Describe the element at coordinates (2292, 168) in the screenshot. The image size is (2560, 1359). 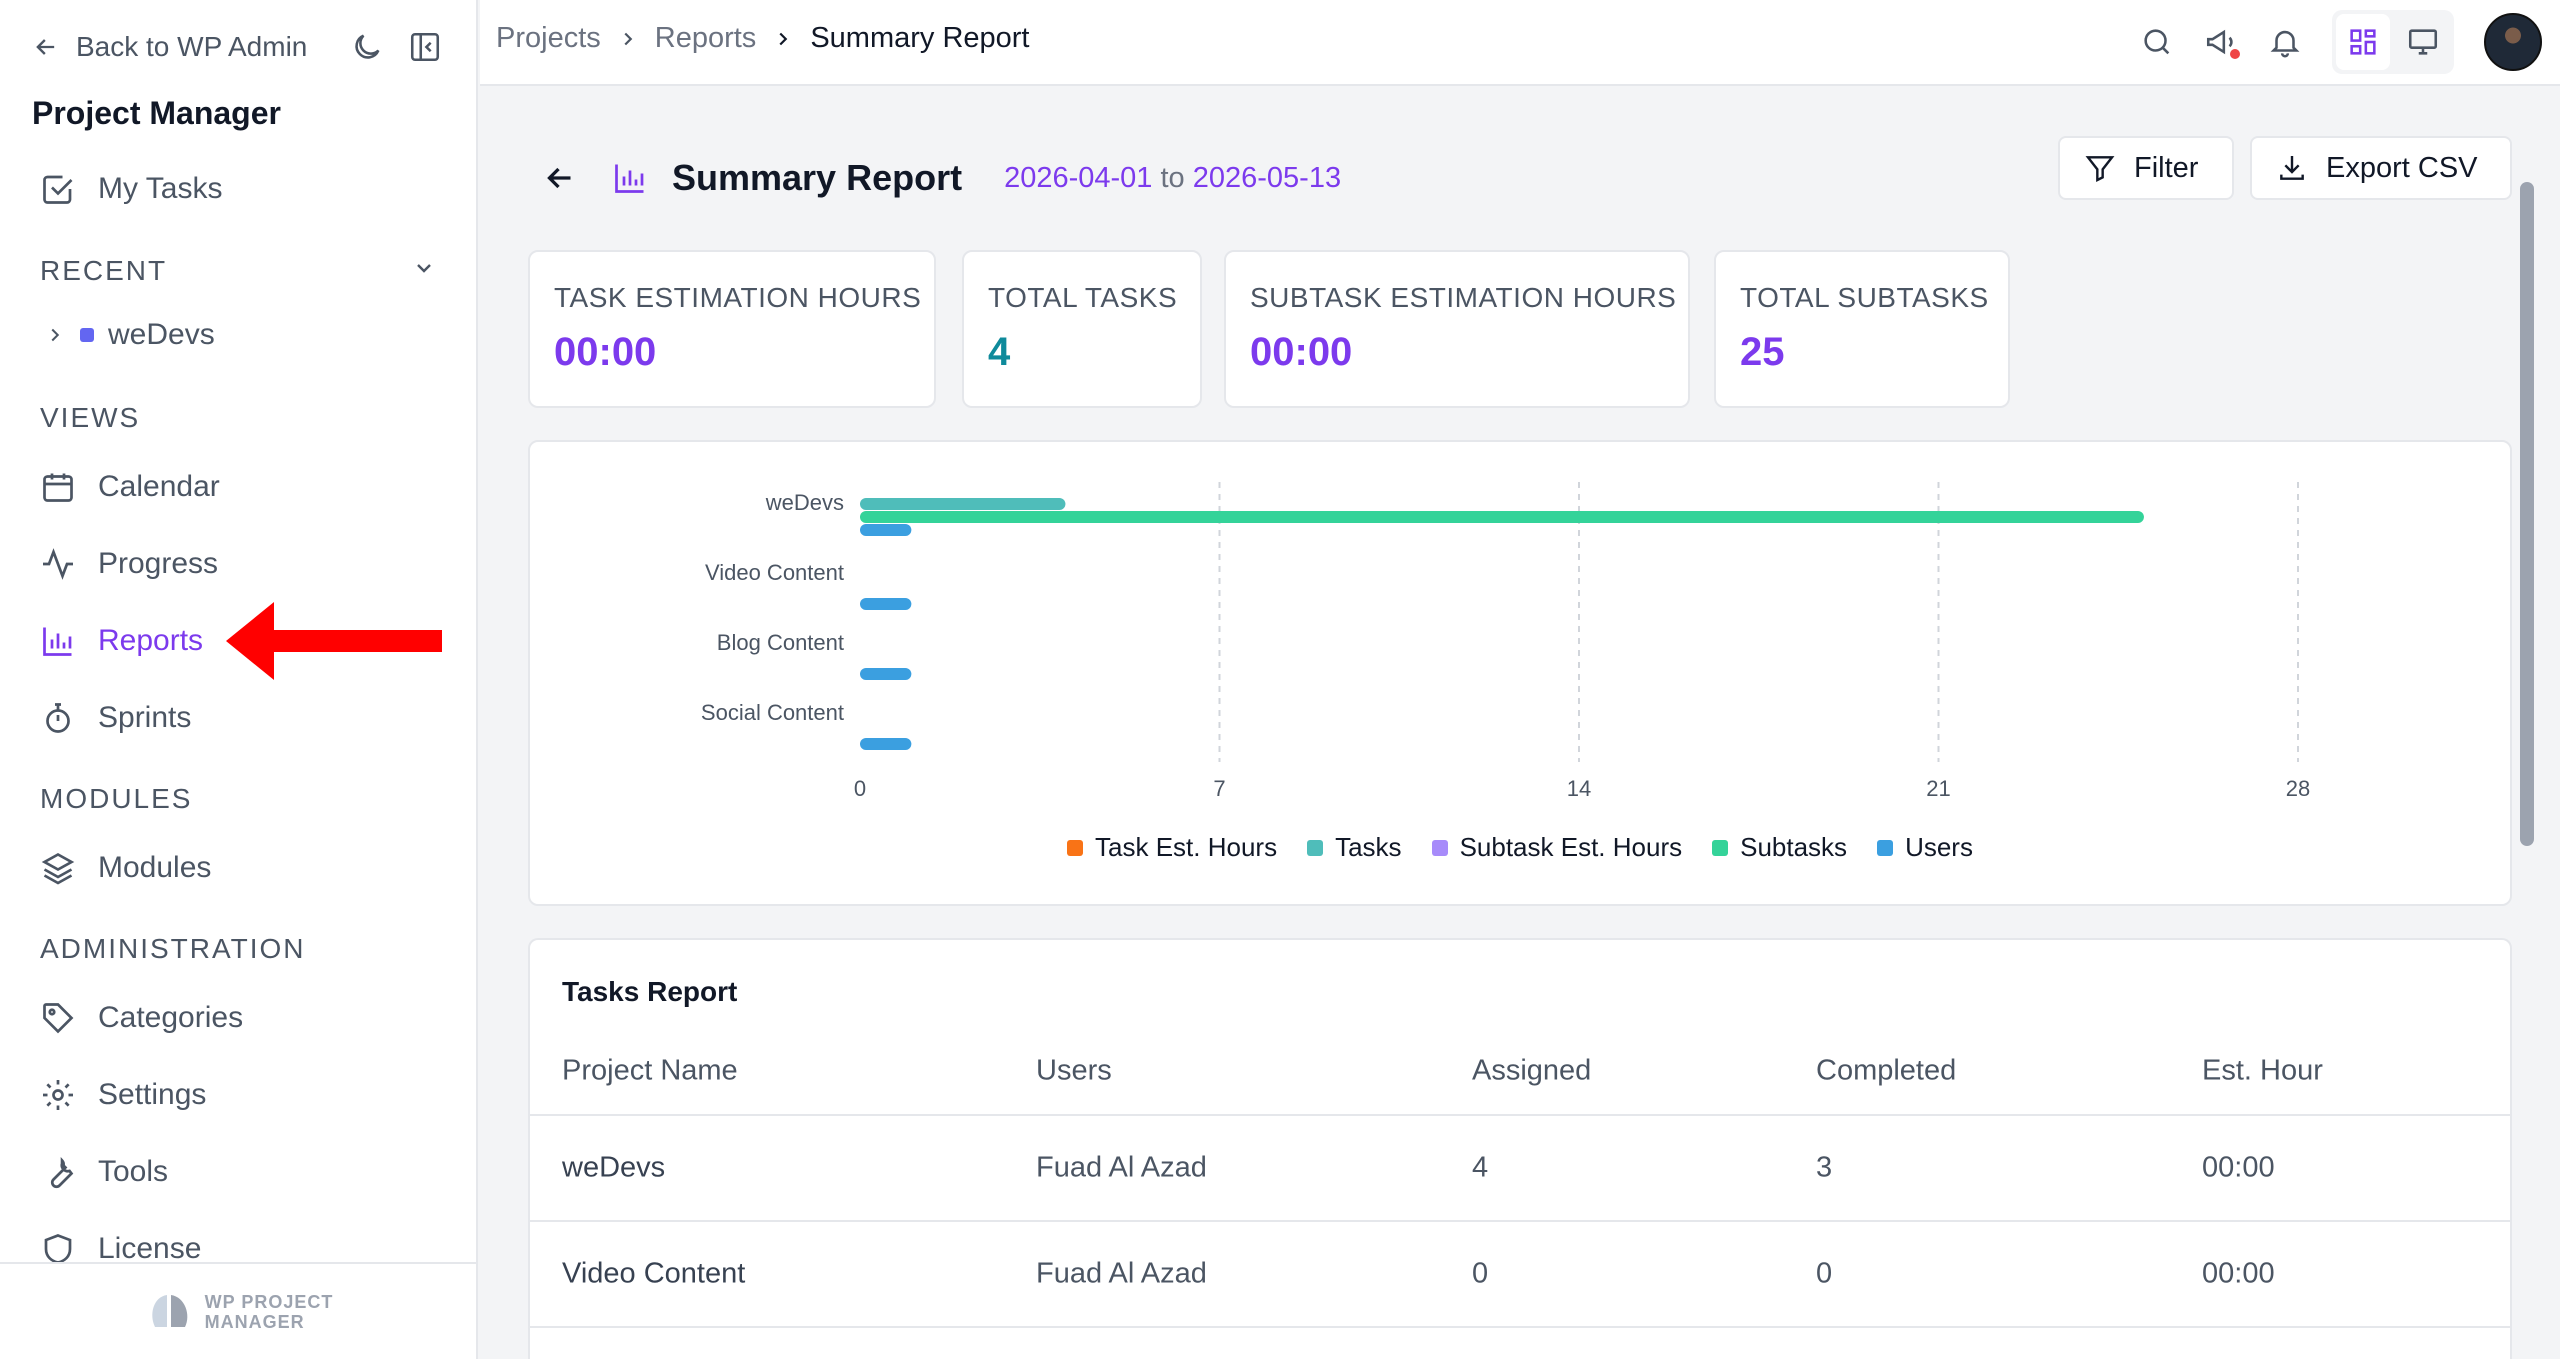
I see `download-icon` at that location.